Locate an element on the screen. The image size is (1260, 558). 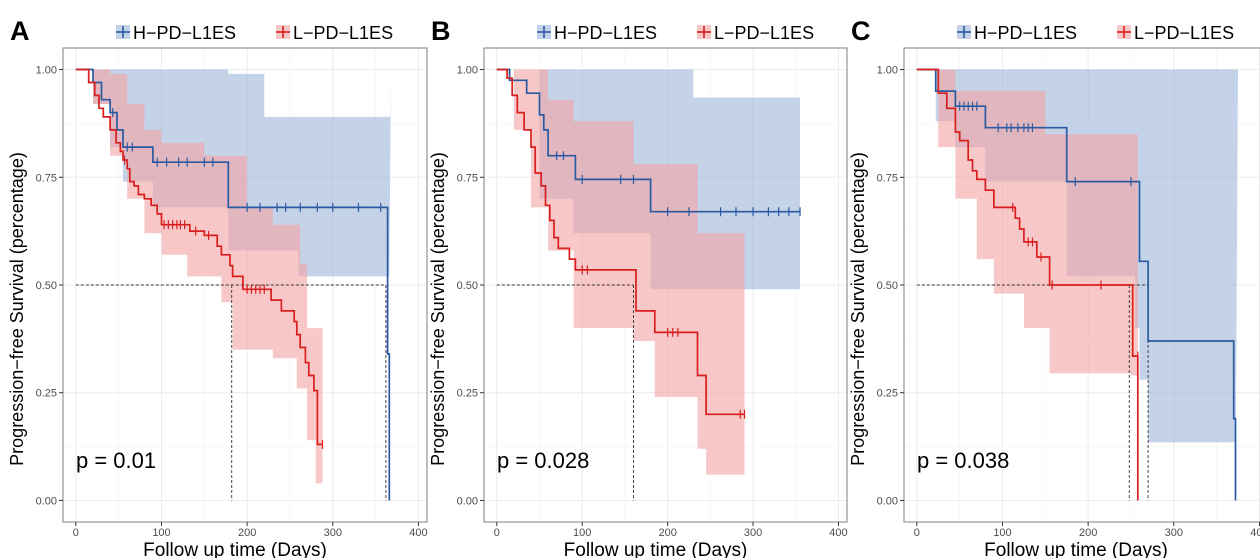
p-value-annotation: p = 0.028 is located at coordinates (543, 460).